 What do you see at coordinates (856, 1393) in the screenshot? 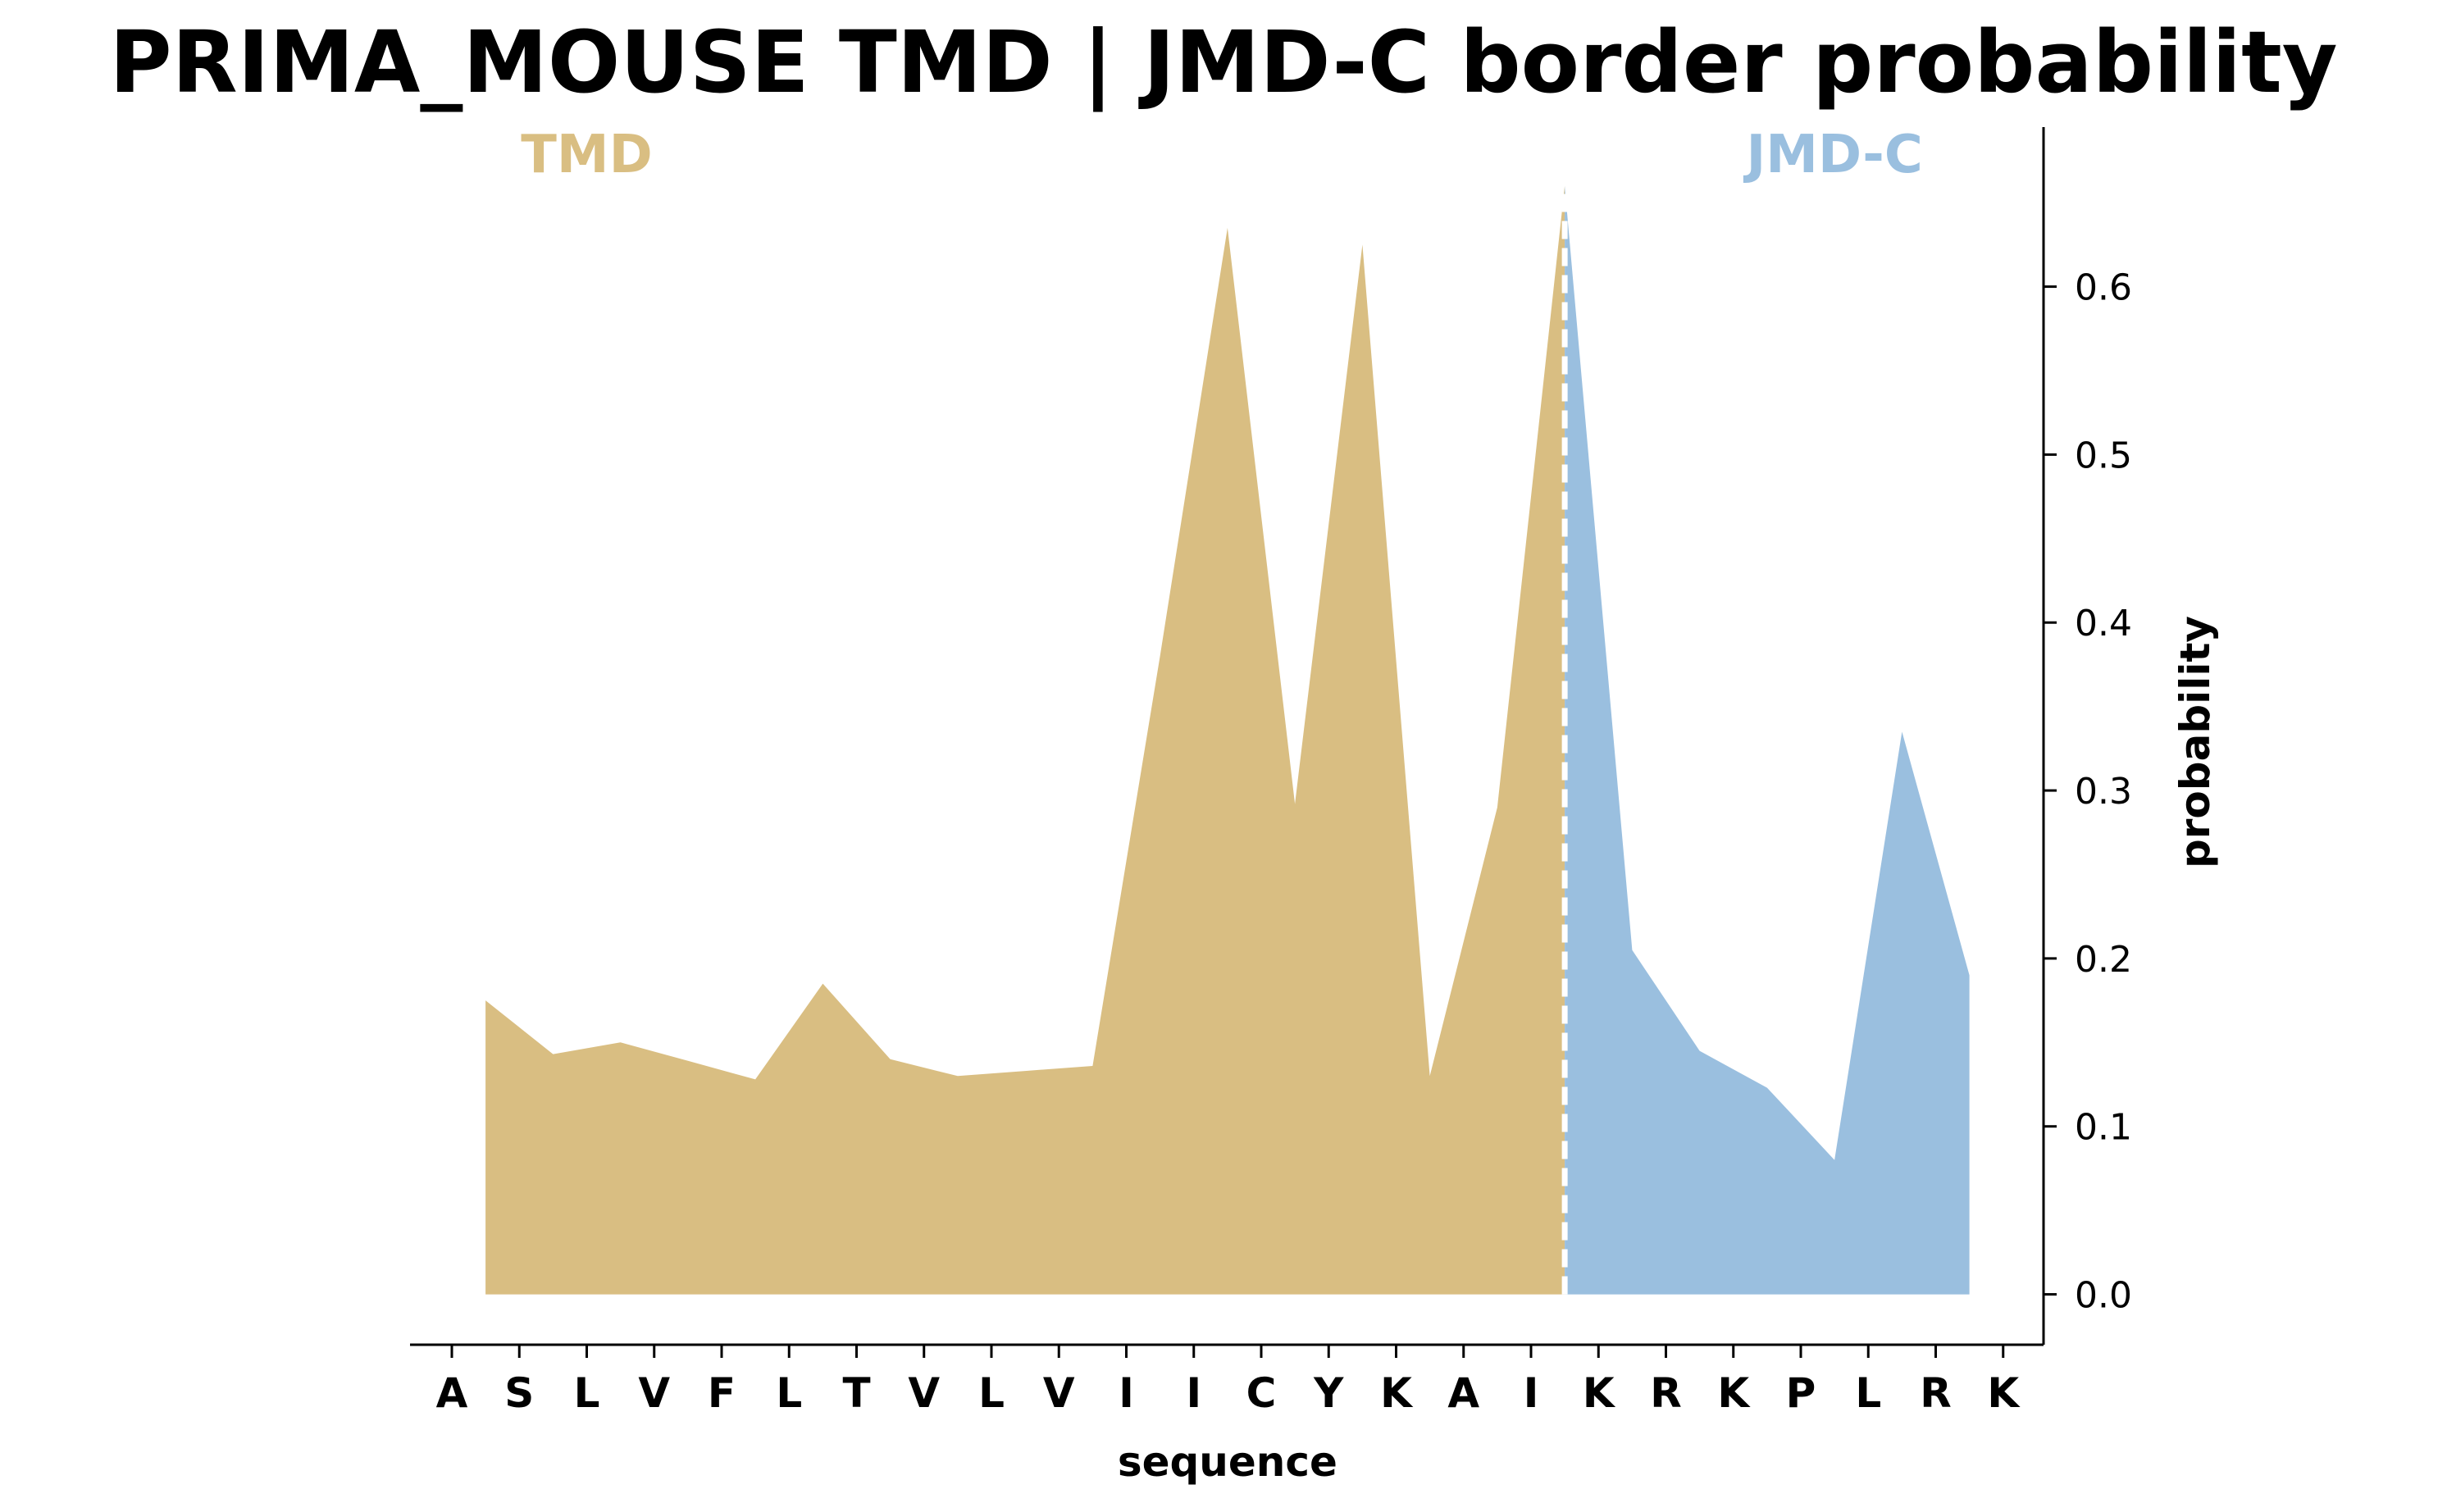
I see `x-tick-label: T` at bounding box center [856, 1393].